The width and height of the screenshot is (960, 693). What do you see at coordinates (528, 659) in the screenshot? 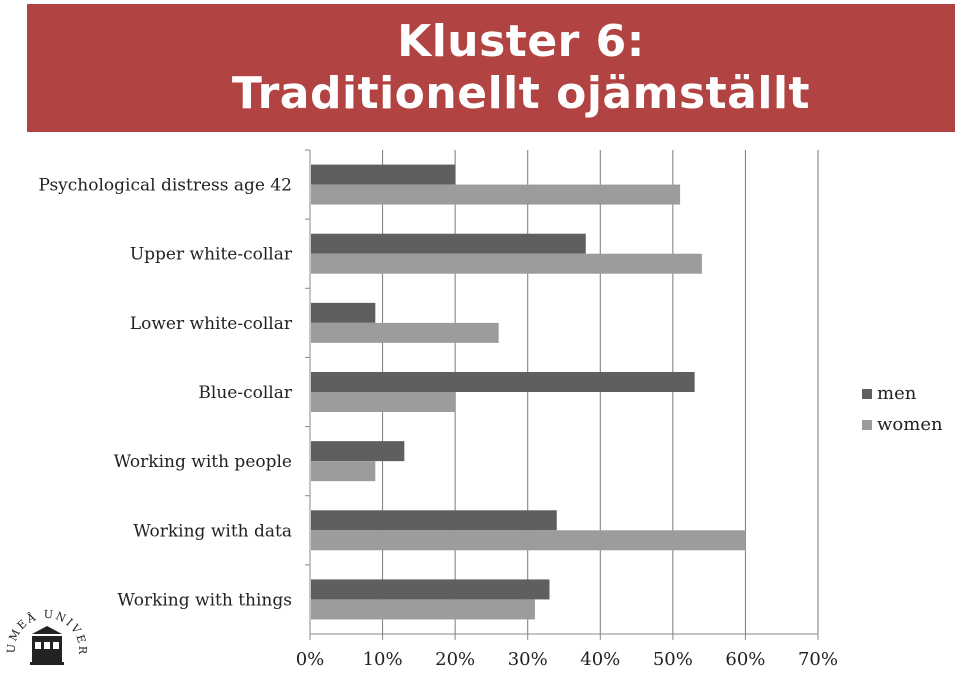
I see `x-tick-label: 30%` at bounding box center [528, 659].